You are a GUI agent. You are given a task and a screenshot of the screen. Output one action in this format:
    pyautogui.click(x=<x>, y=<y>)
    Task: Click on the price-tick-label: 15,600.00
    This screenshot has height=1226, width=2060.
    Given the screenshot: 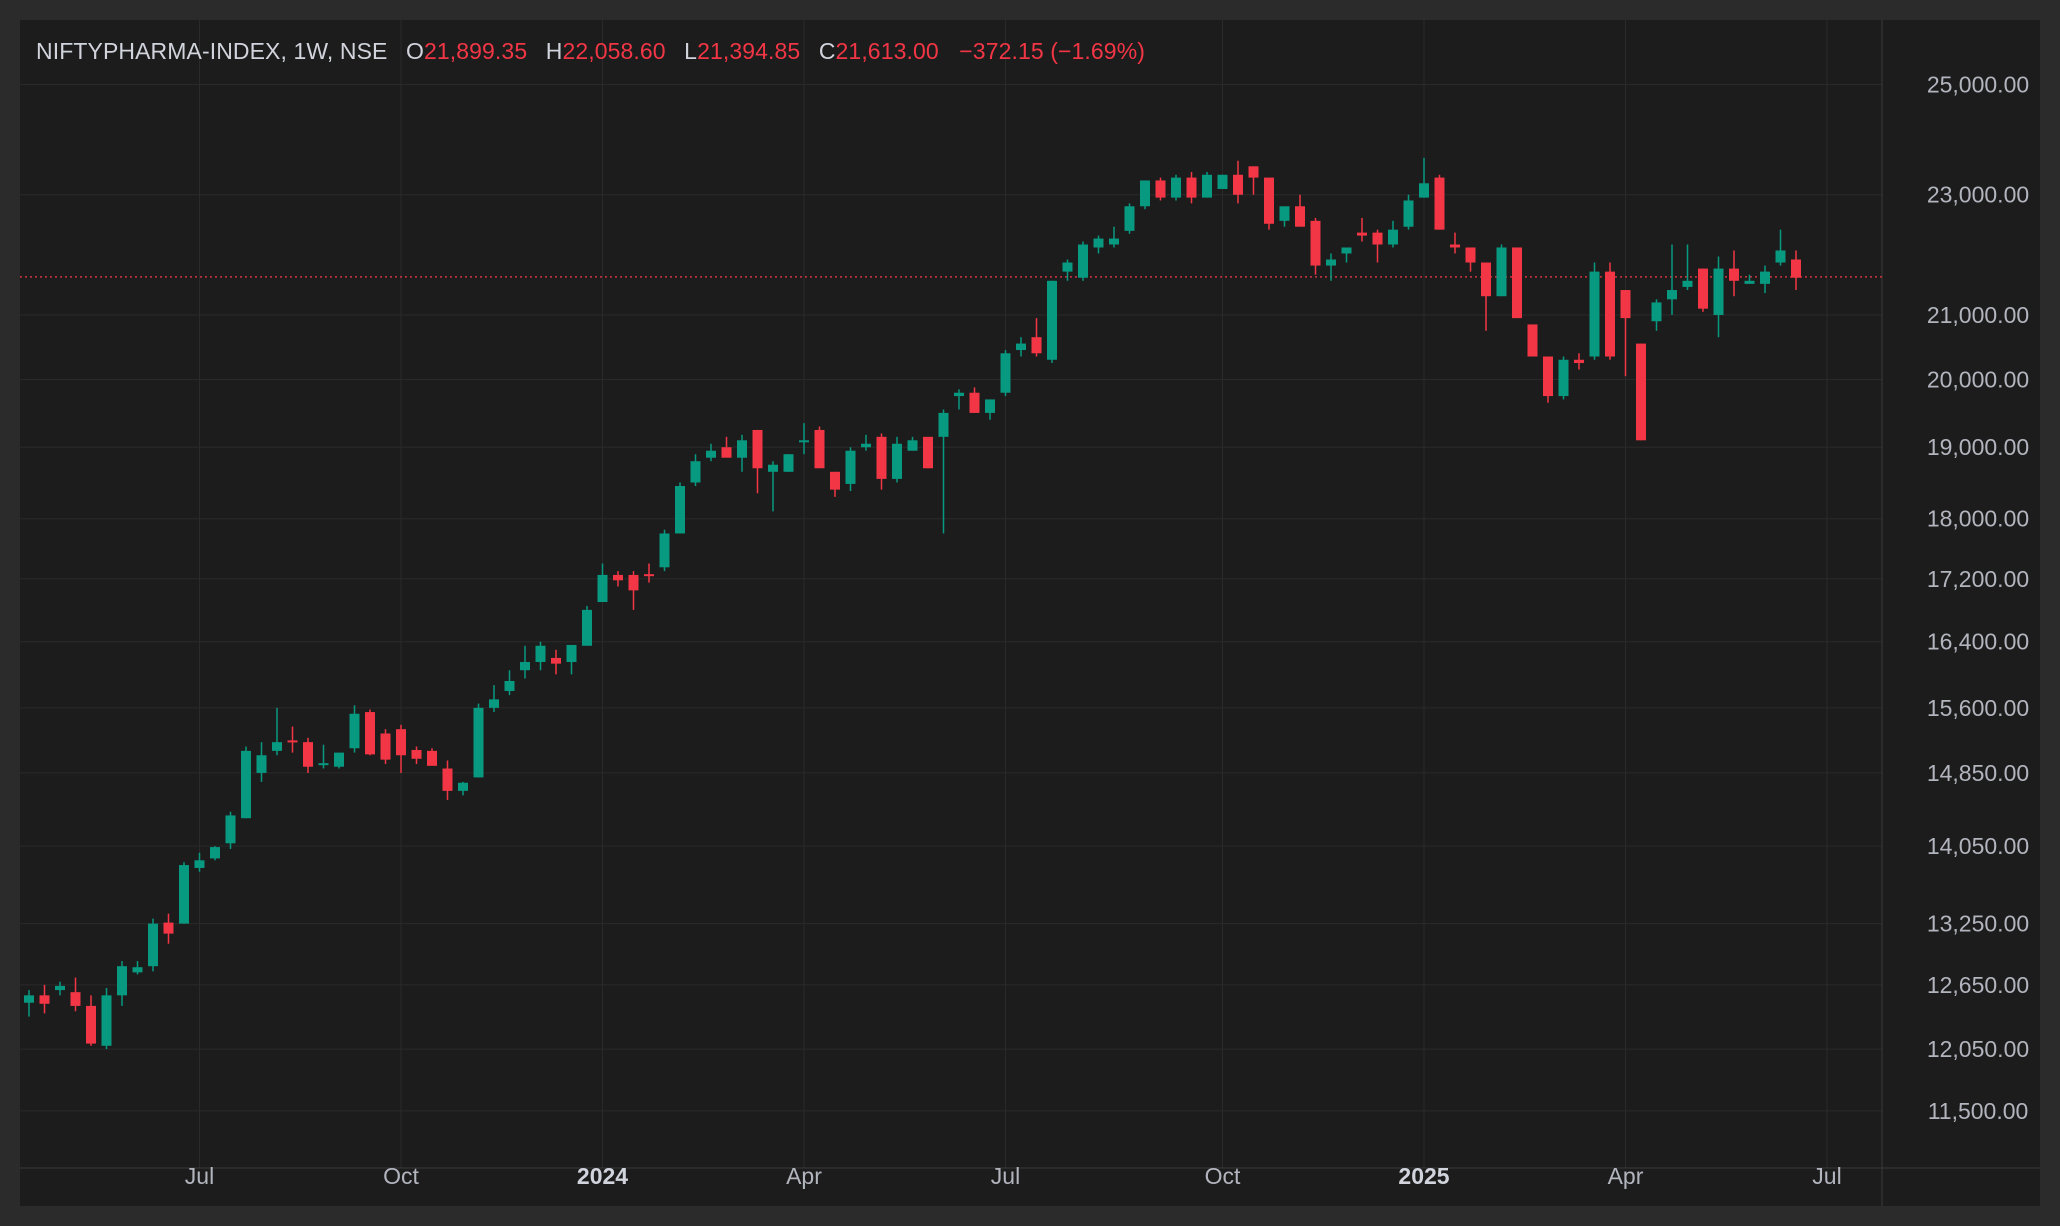 What is the action you would take?
    pyautogui.click(x=1978, y=708)
    